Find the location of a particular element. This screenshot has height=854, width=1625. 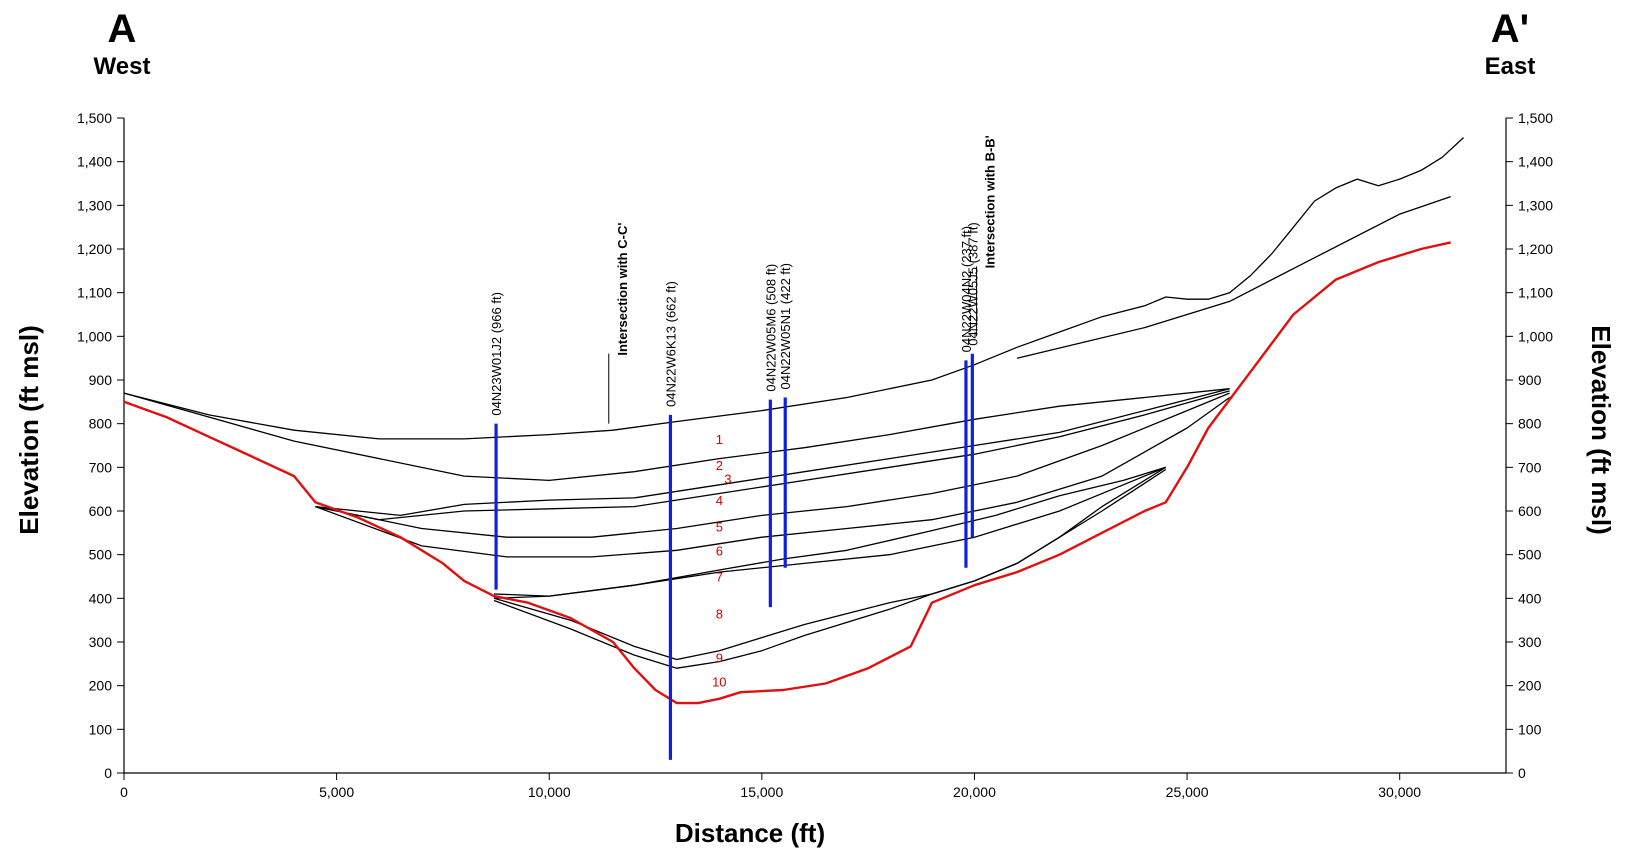

y-tick-label-right: 1,200 is located at coordinates (1535, 249).